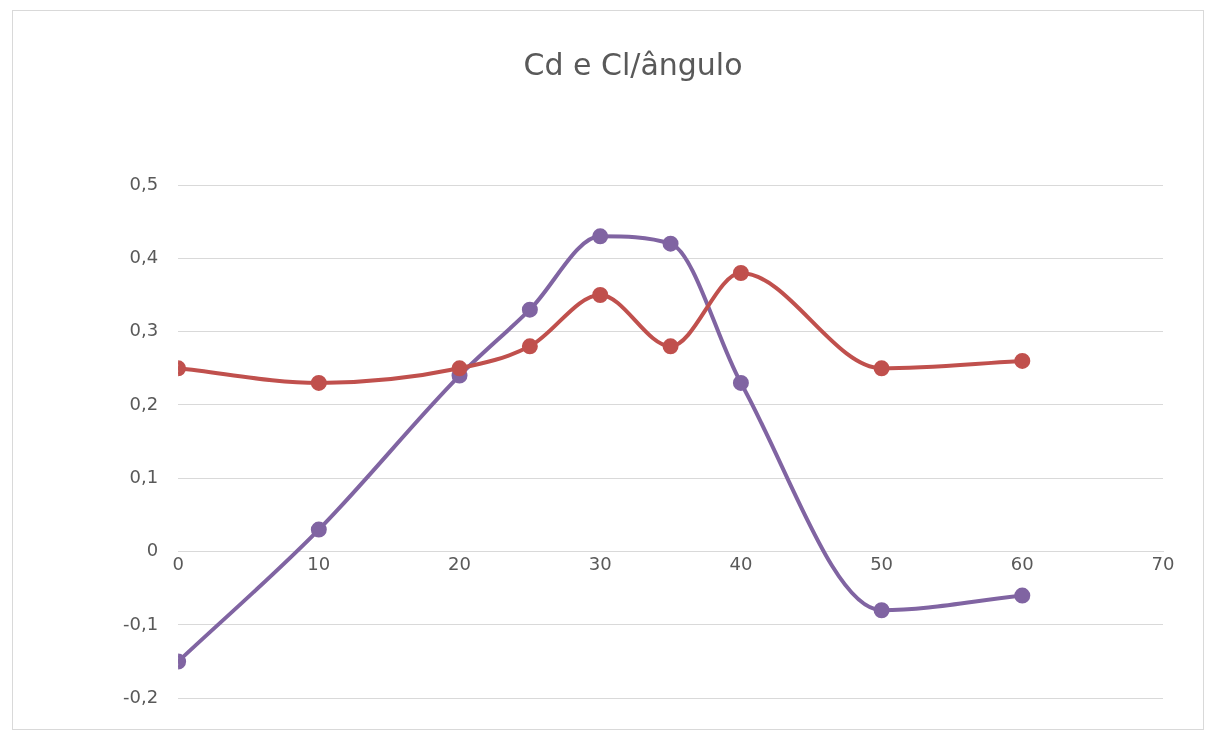 This screenshot has height=738, width=1216. What do you see at coordinates (1163, 564) in the screenshot?
I see `x-tick-label: 70` at bounding box center [1163, 564].